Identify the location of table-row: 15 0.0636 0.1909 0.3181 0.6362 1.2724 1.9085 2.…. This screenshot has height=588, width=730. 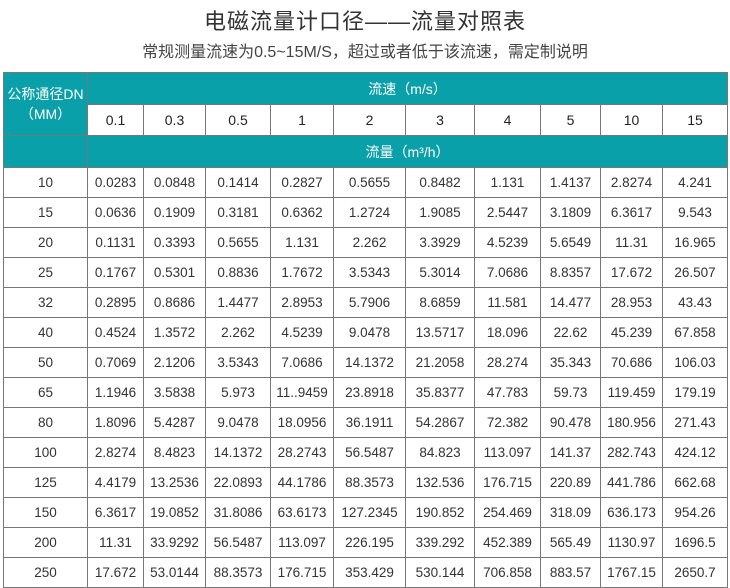
(366, 212).